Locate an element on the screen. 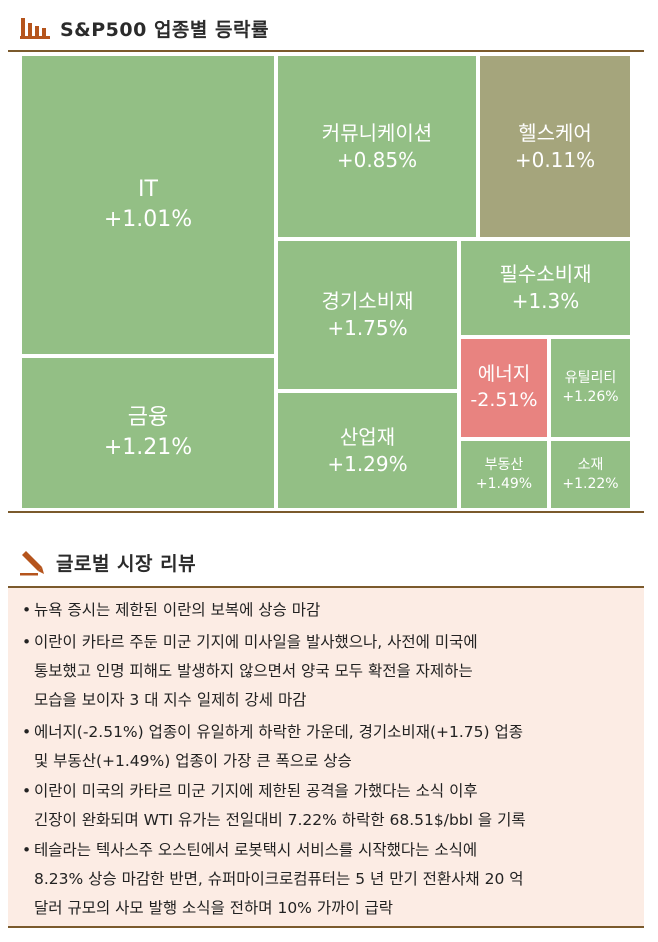 This screenshot has width=658, height=942. tile-it: IT +1.01% is located at coordinates (148, 205).